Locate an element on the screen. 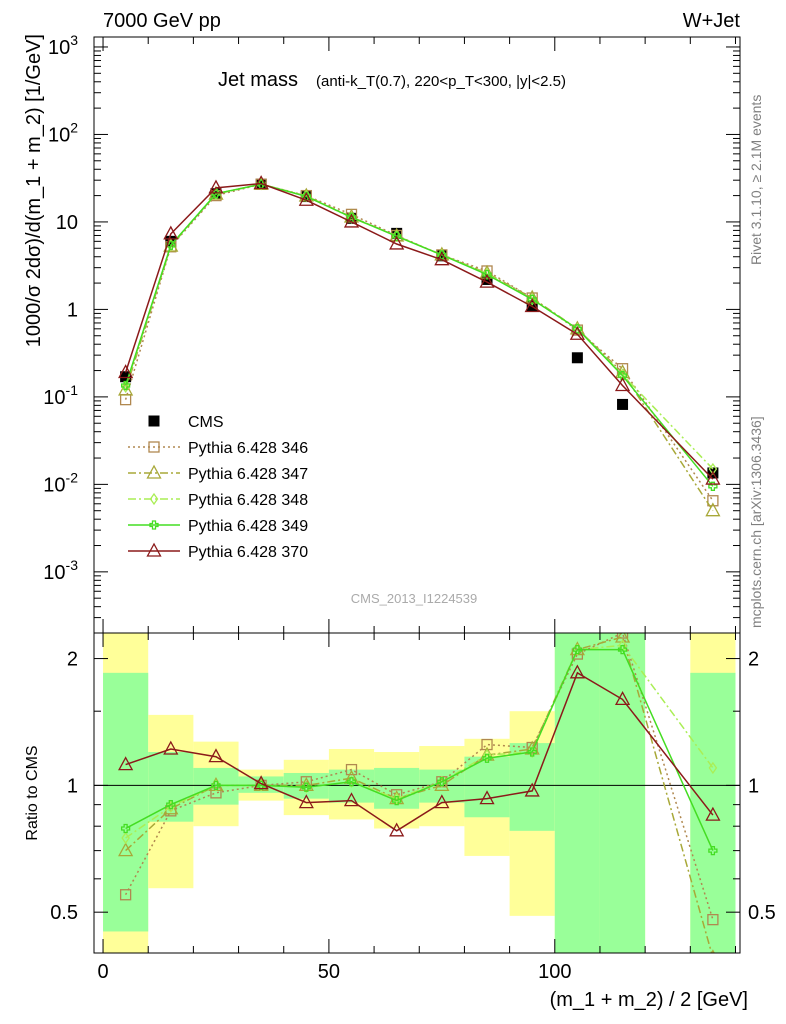  legend-label: Pythia 6.428 370 is located at coordinates (248, 552).